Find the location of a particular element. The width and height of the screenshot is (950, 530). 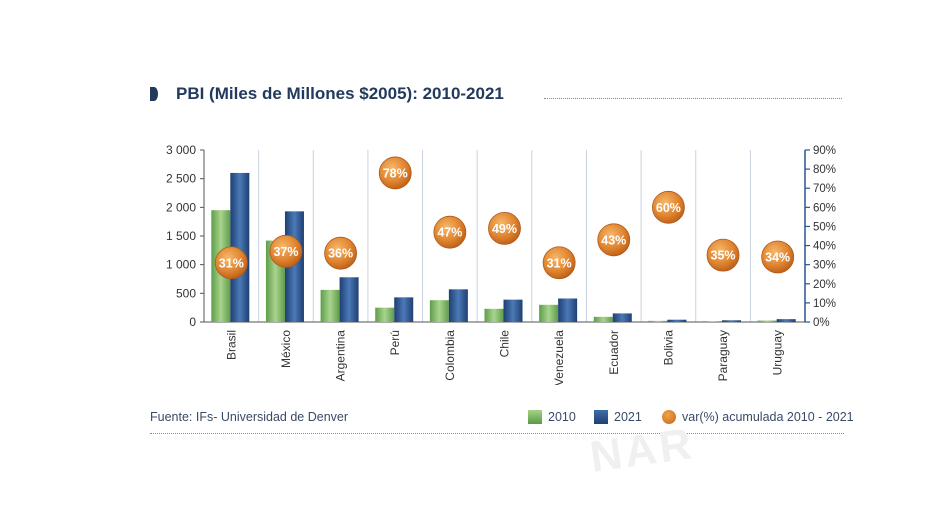

legend-item-2021: 2021 is located at coordinates (618, 417).